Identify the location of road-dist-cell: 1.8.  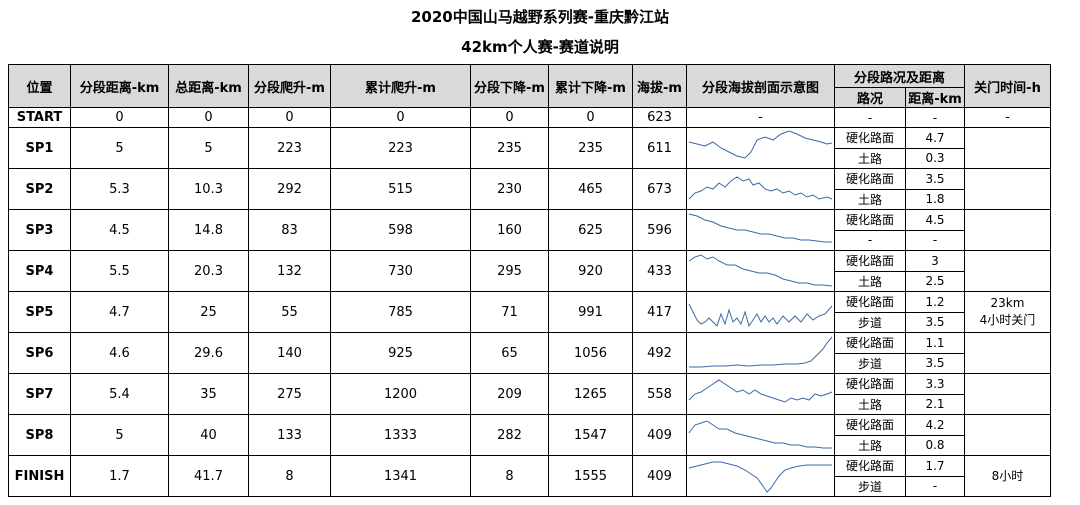
(935, 199).